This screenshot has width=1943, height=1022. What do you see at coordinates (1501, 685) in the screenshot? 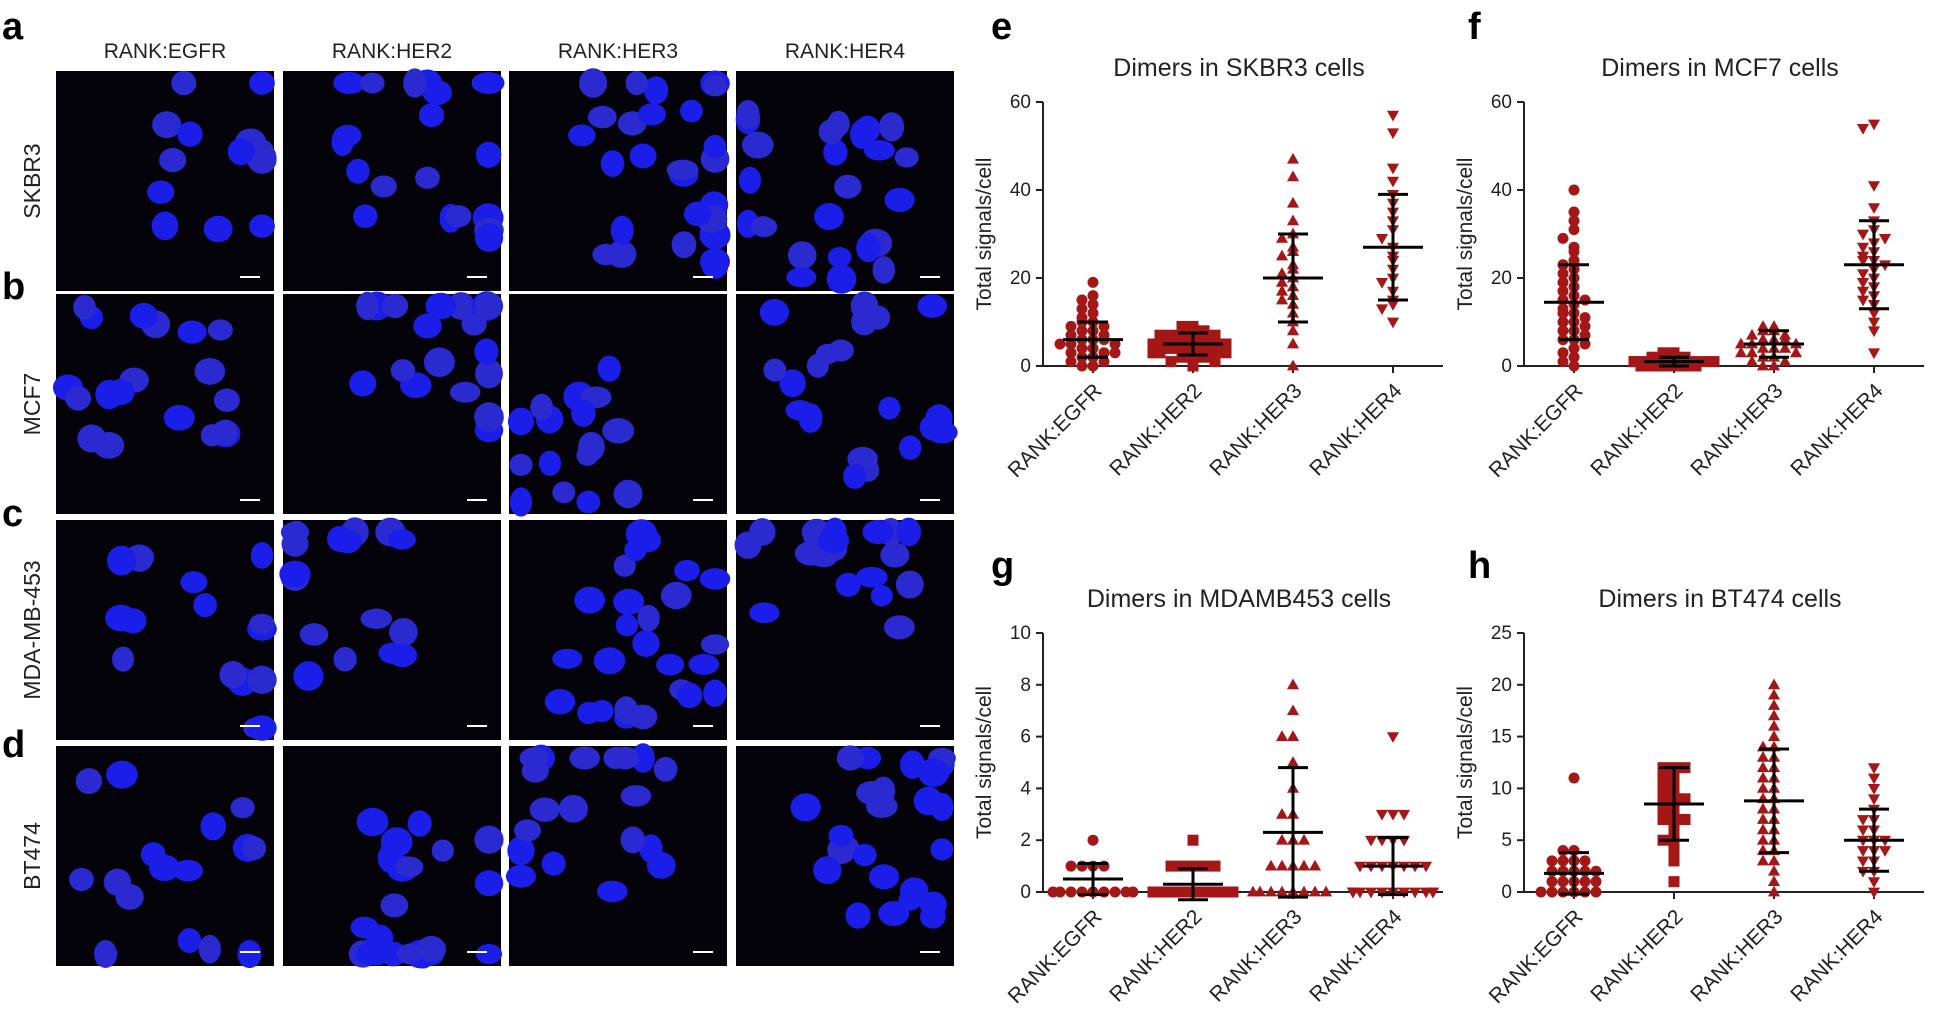
I see `y-tick-label: 20` at bounding box center [1501, 685].